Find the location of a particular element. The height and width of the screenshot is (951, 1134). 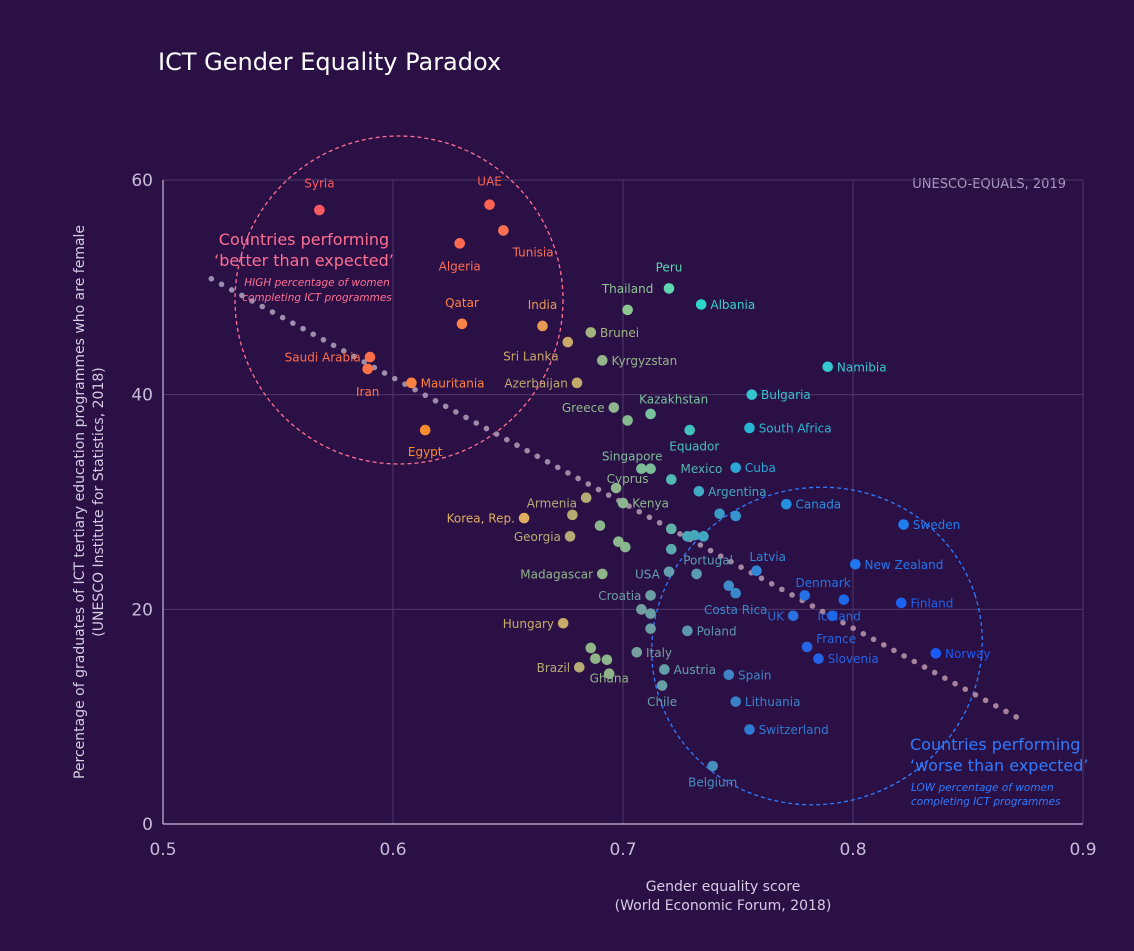

point-korea-rep- is located at coordinates (524, 518).